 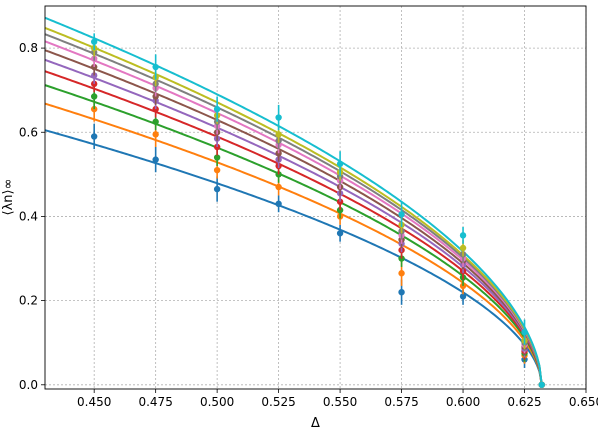 I want to click on x-tick-label: 0.600, so click(x=463, y=402).